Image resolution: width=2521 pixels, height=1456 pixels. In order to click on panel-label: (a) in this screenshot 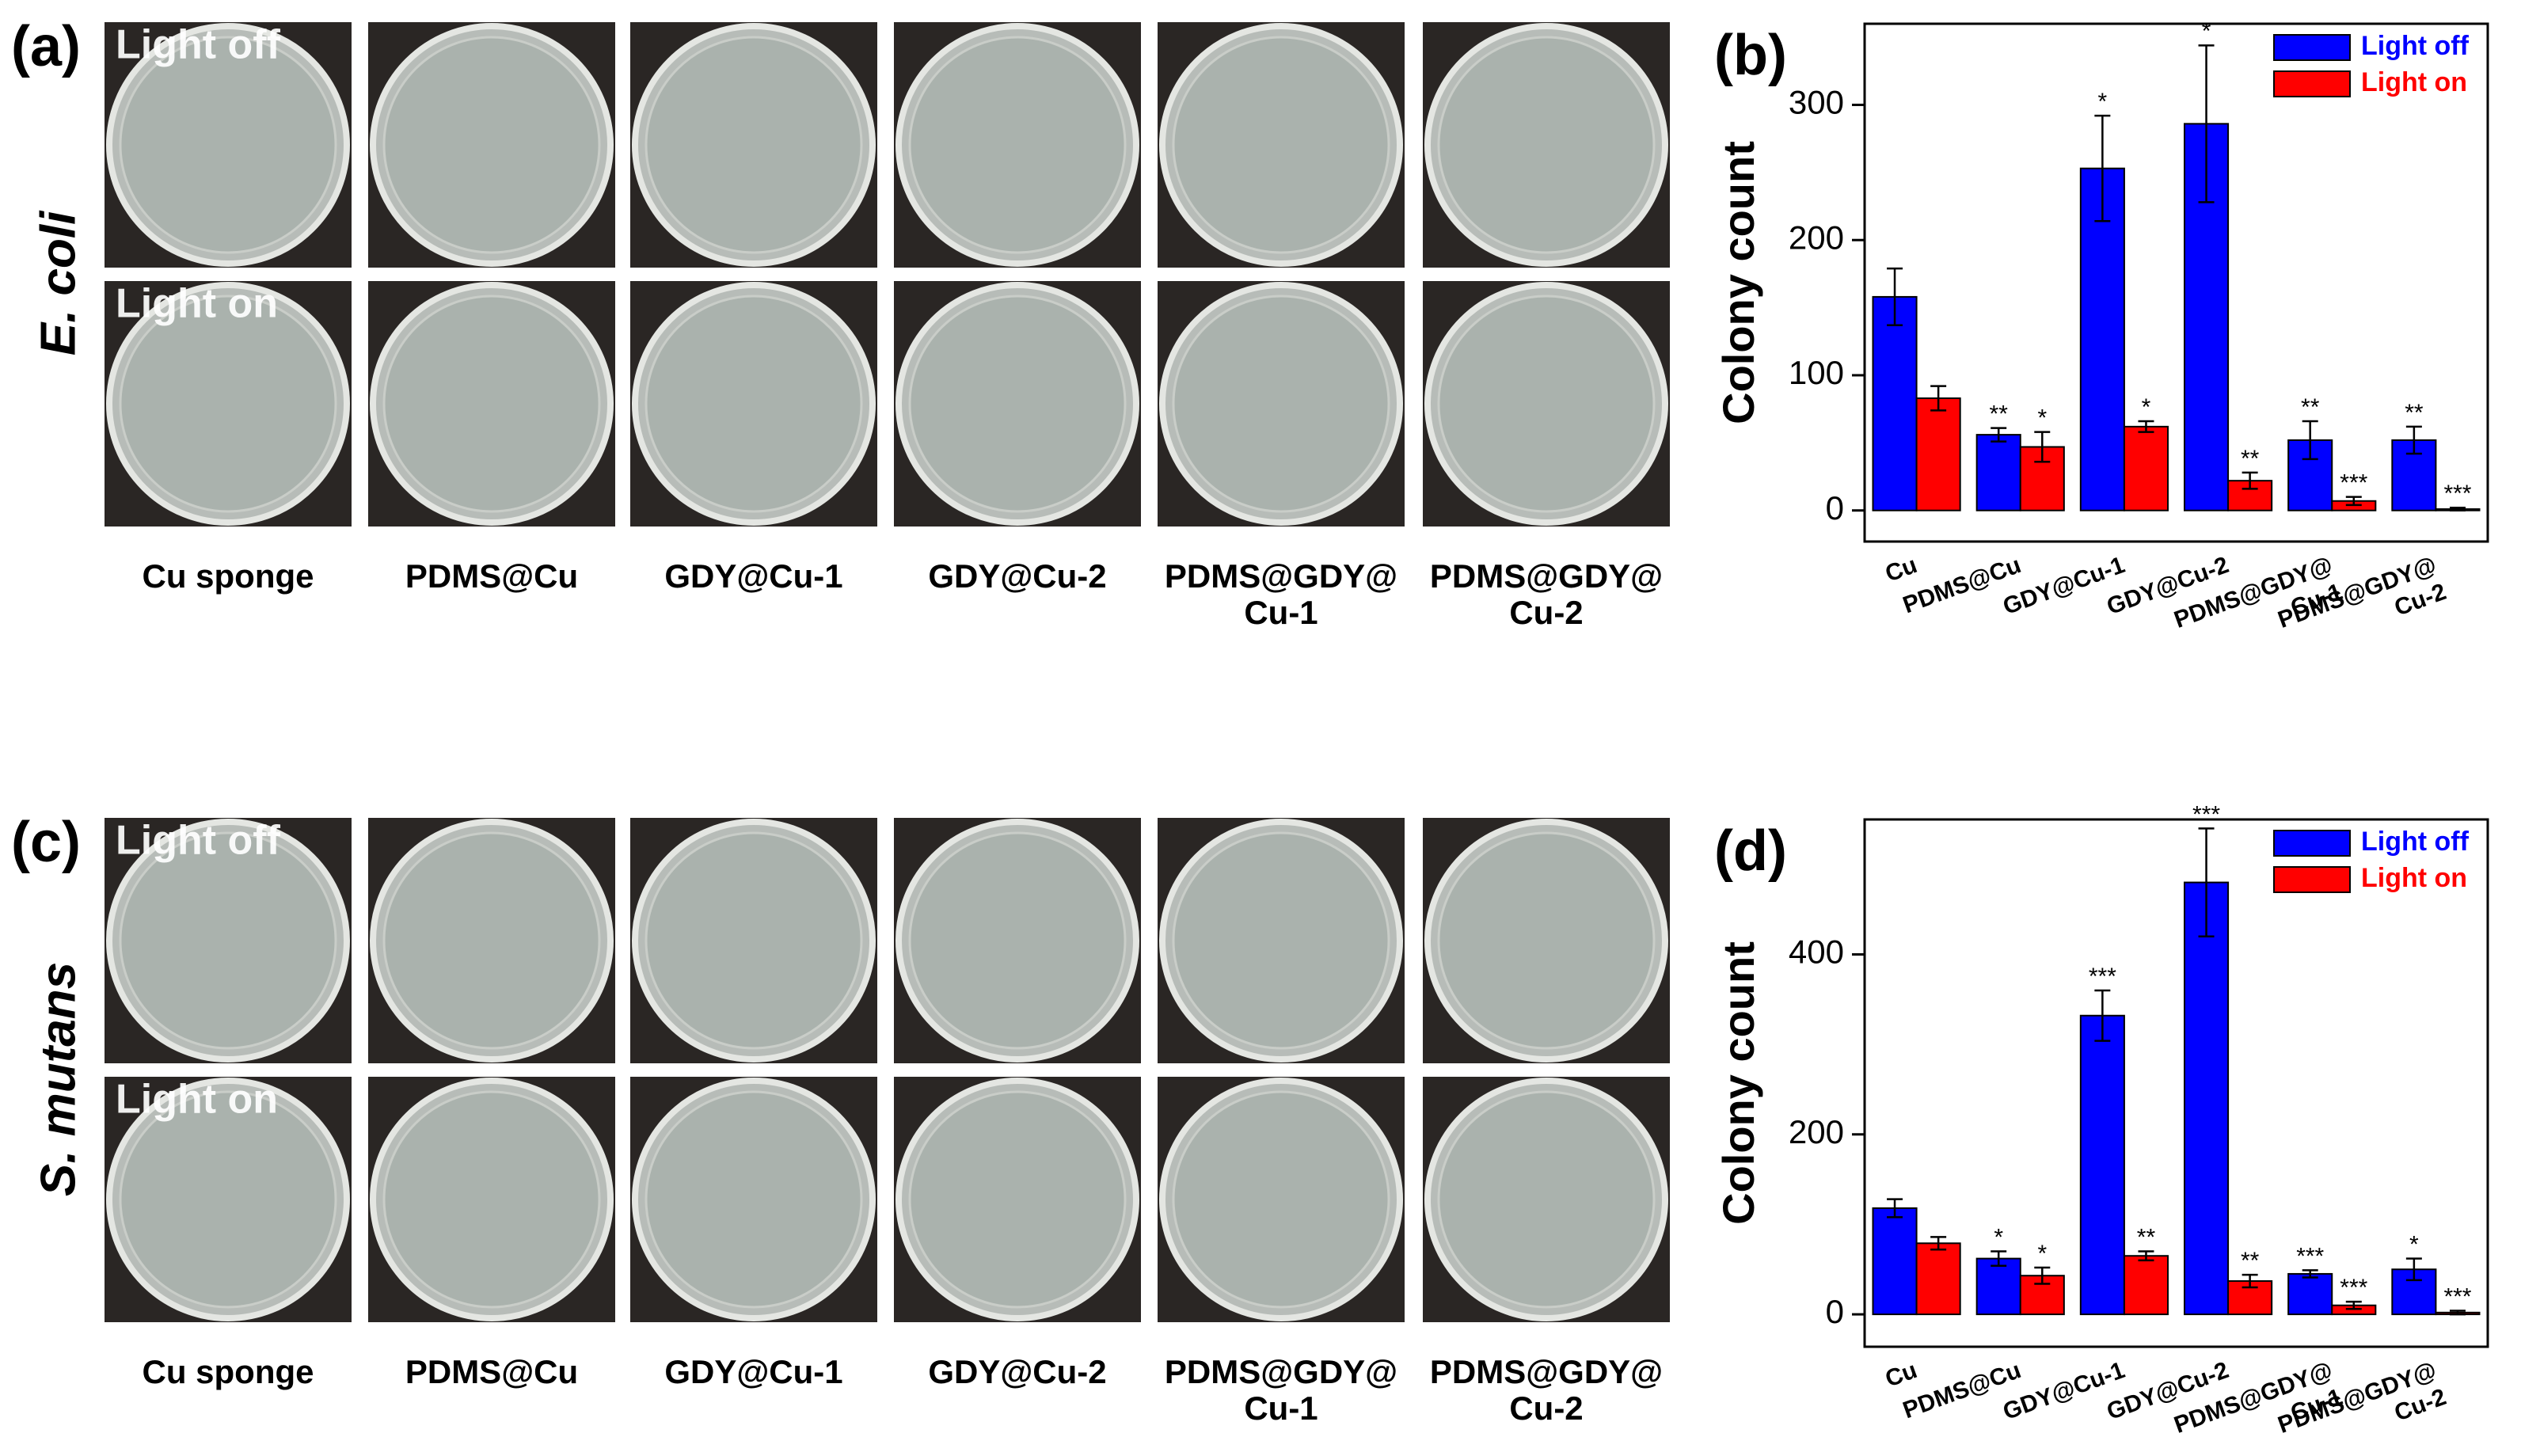, I will do `click(46, 46)`.